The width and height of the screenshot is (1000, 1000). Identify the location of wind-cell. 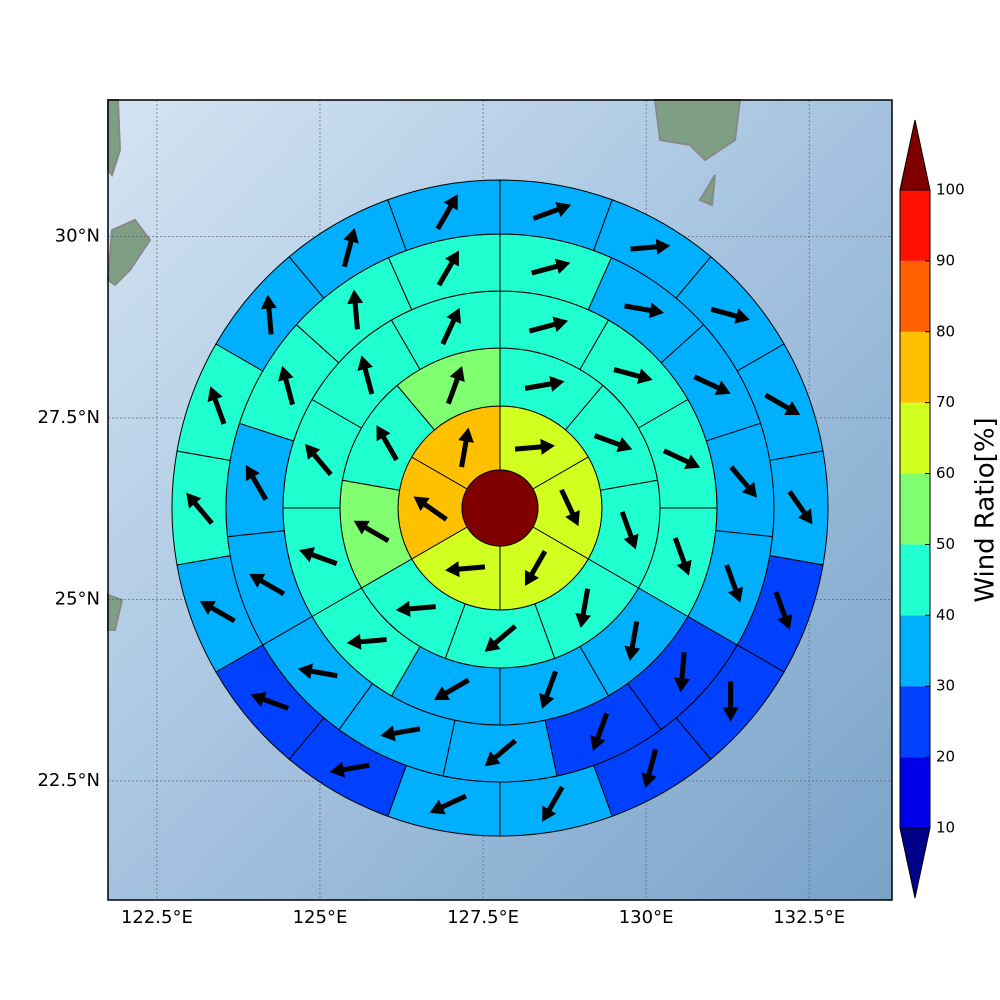
(260, 480).